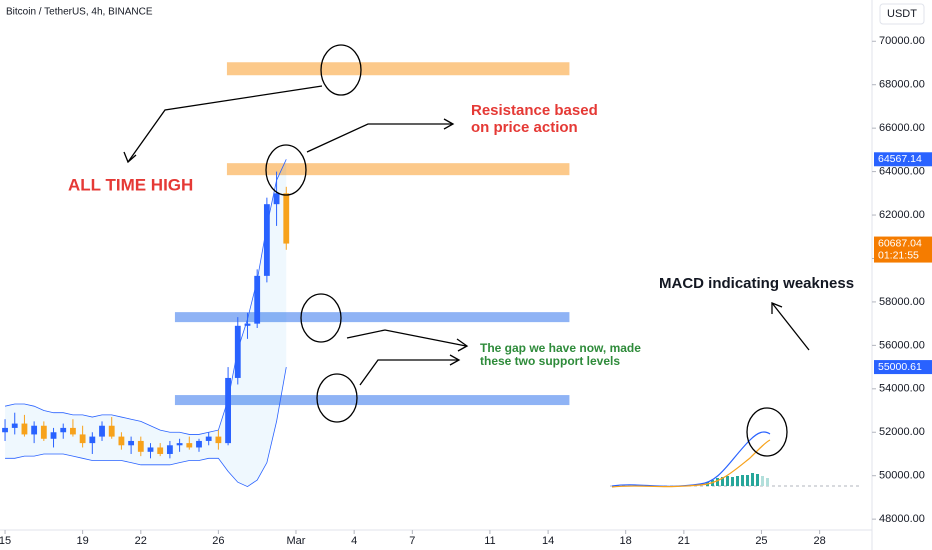  Describe the element at coordinates (5, 541) in the screenshot. I see `x-tick-label: 15` at that location.